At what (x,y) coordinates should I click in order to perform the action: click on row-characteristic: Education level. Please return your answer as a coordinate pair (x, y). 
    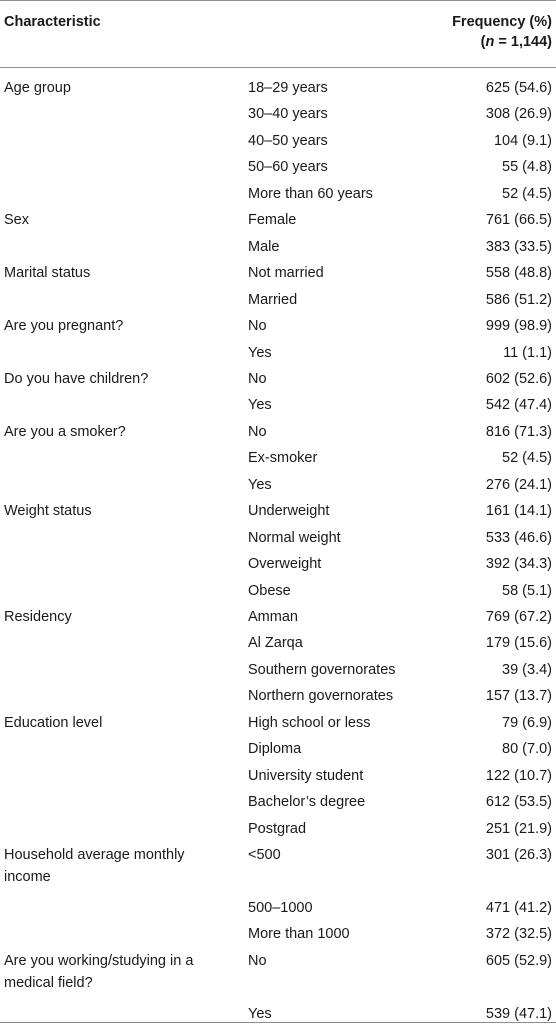
    Looking at the image, I should click on (53, 722).